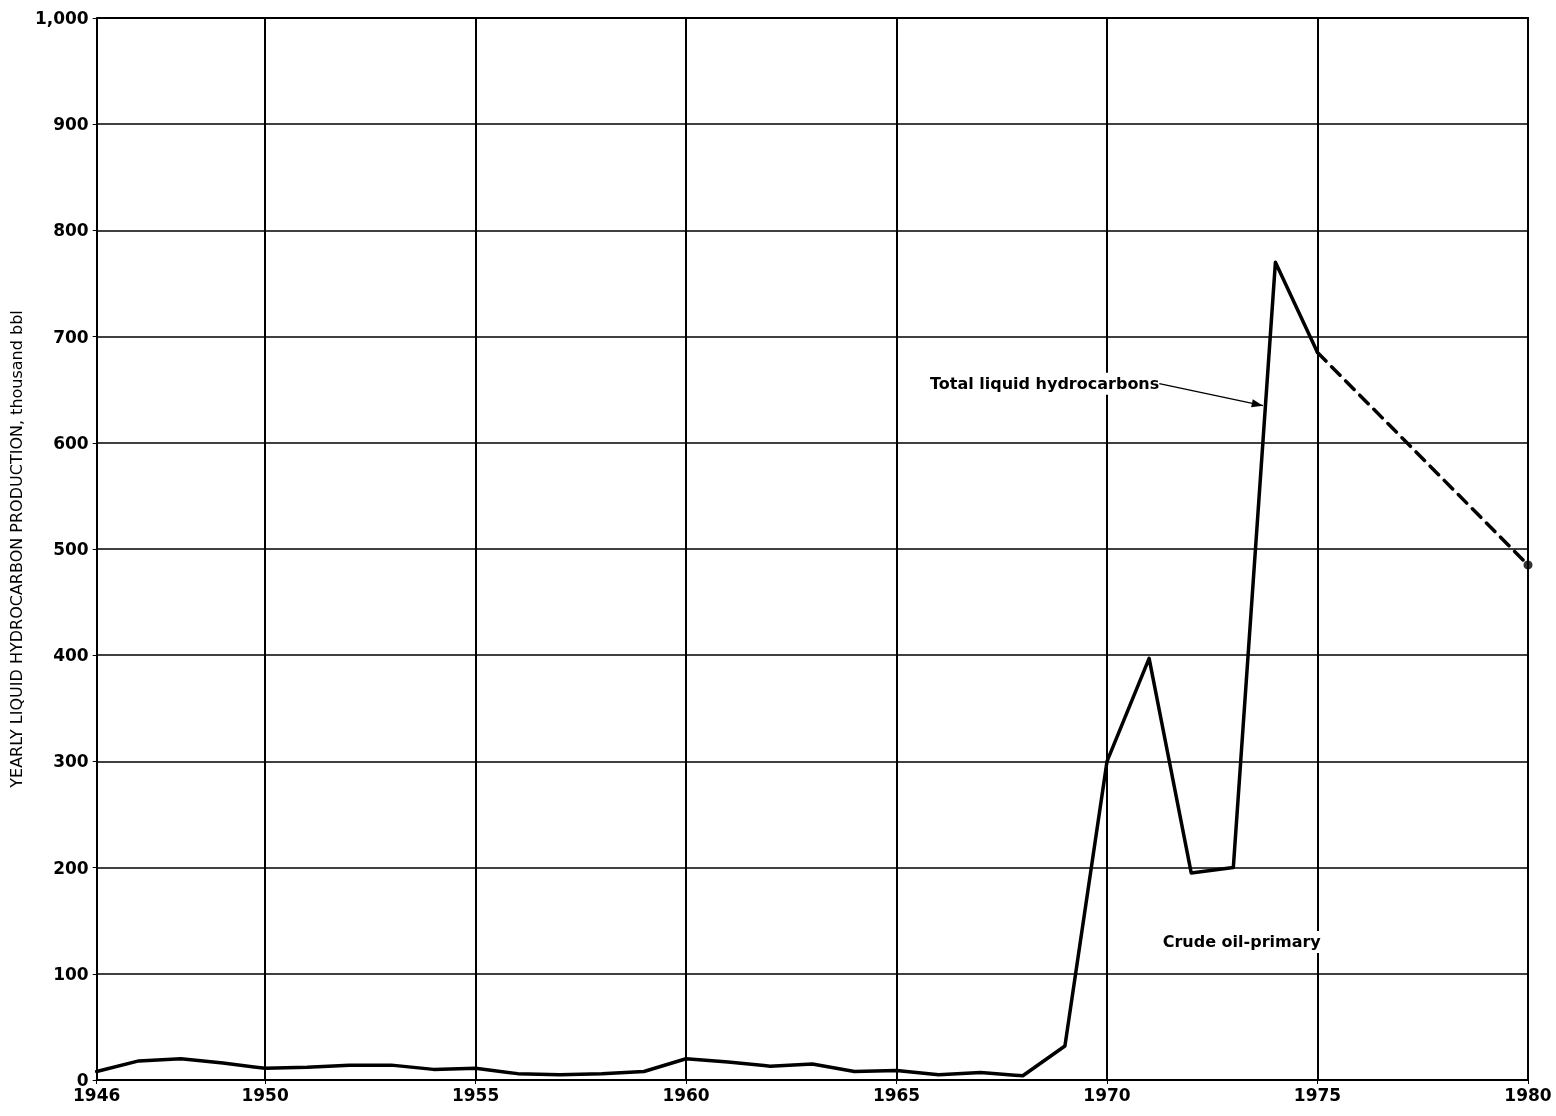  I want to click on x-tick-label: 1960, so click(686, 1094).